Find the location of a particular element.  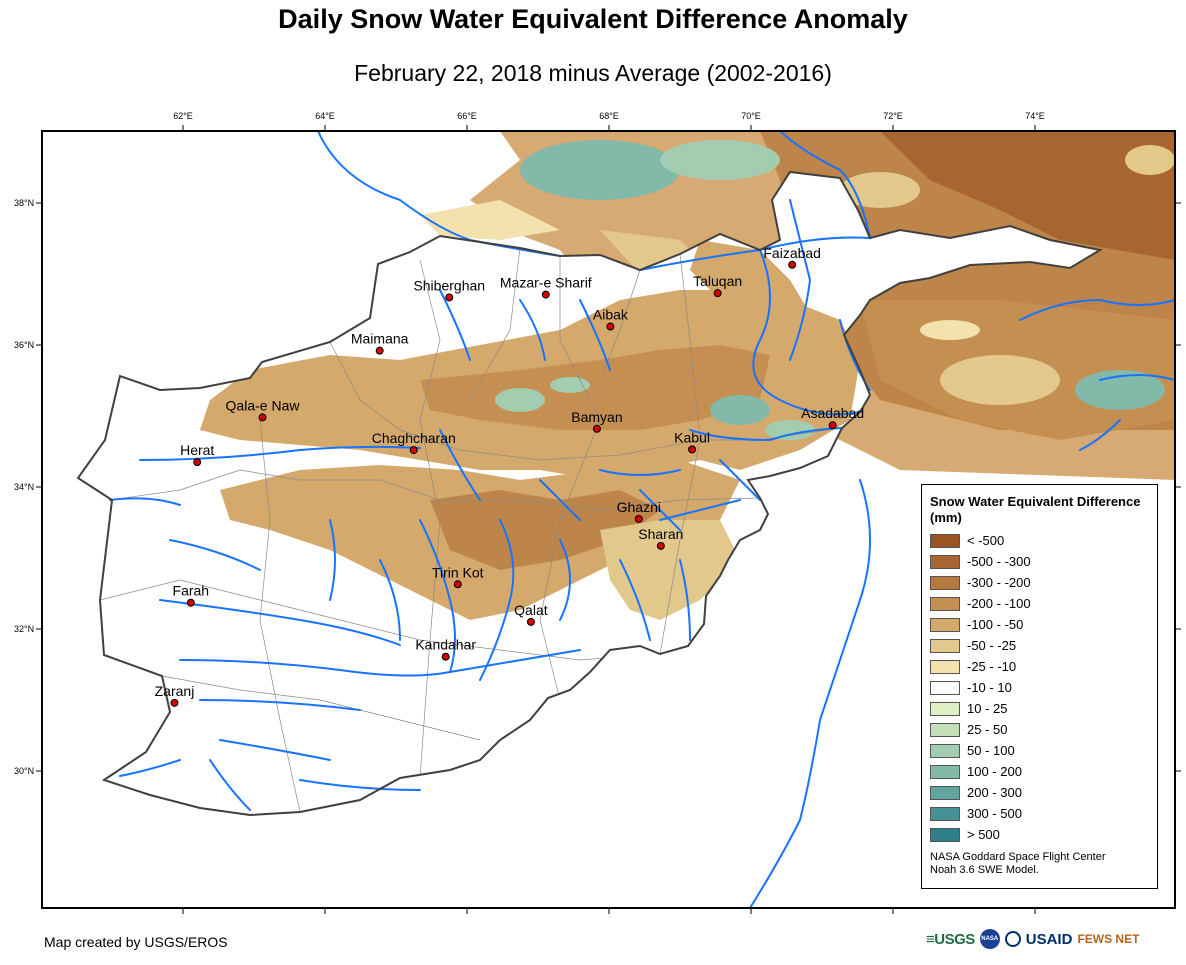

city-shiberghan: Shiberghan is located at coordinates (449, 289).